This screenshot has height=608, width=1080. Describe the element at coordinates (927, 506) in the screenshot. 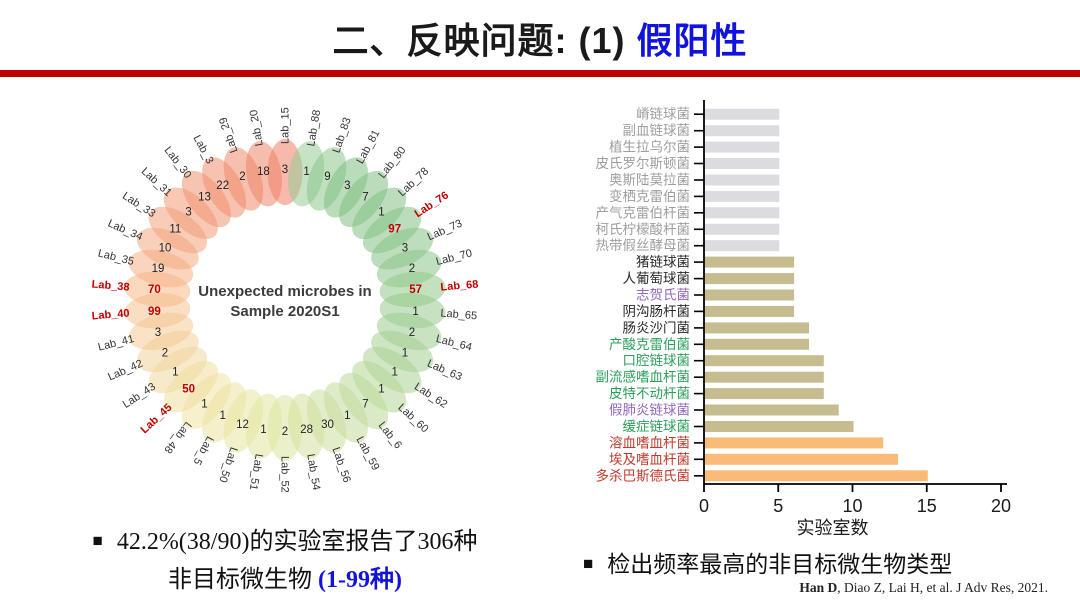

I see `x-tick-label: 15` at that location.